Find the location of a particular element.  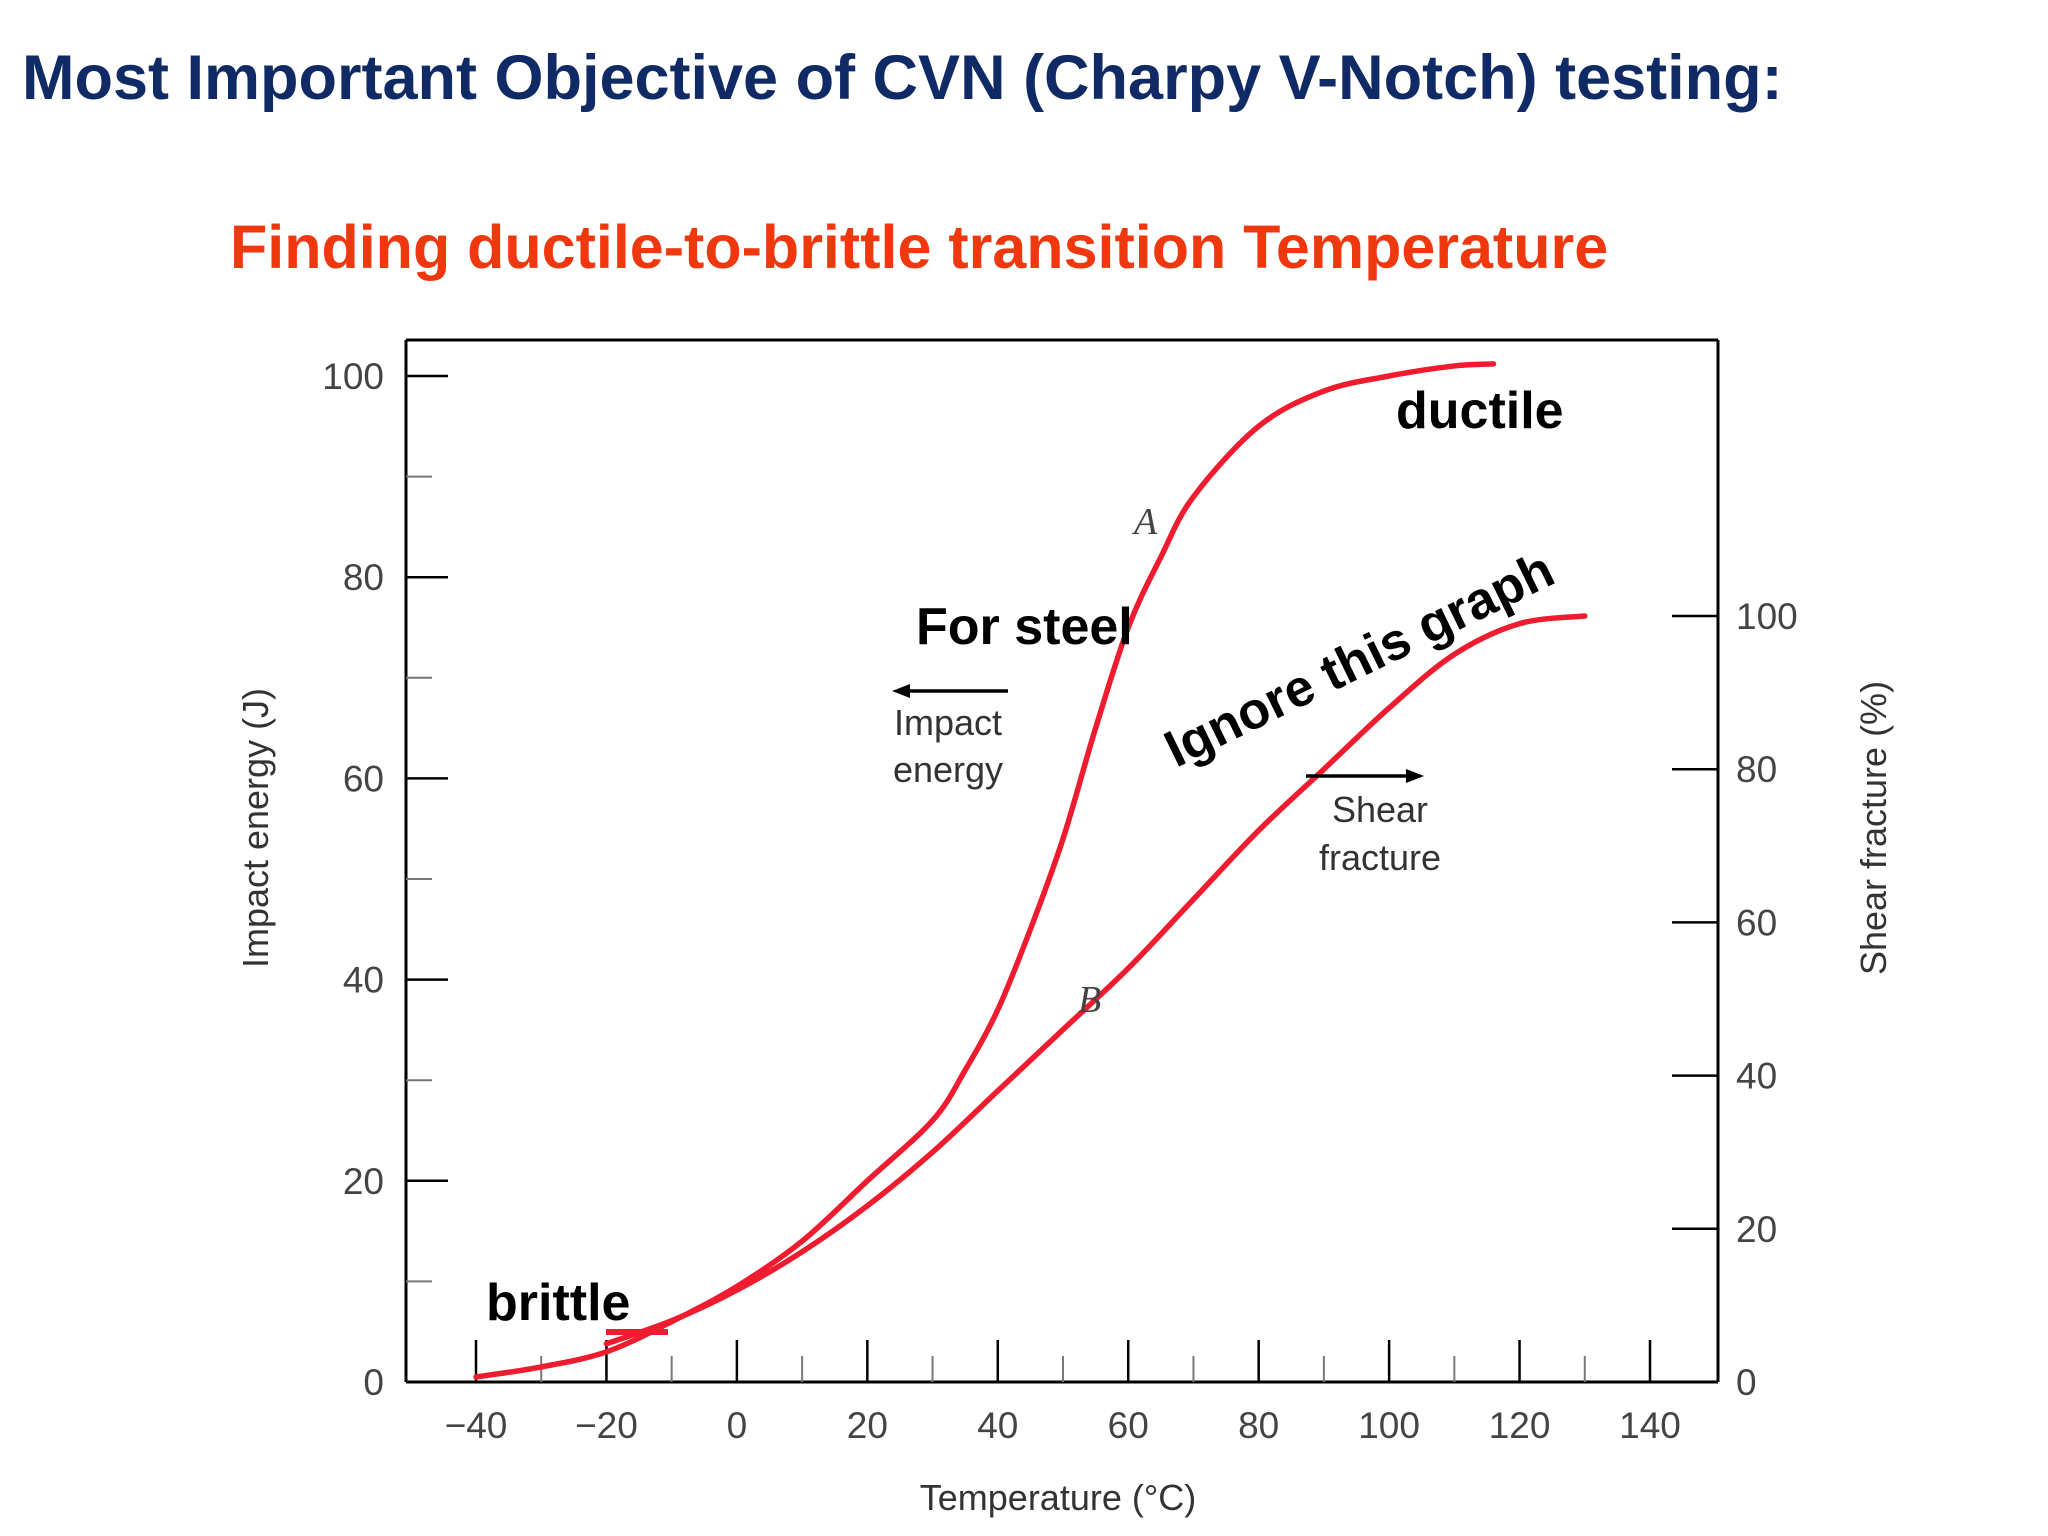

x-tick-label: 140 is located at coordinates (1650, 1425).